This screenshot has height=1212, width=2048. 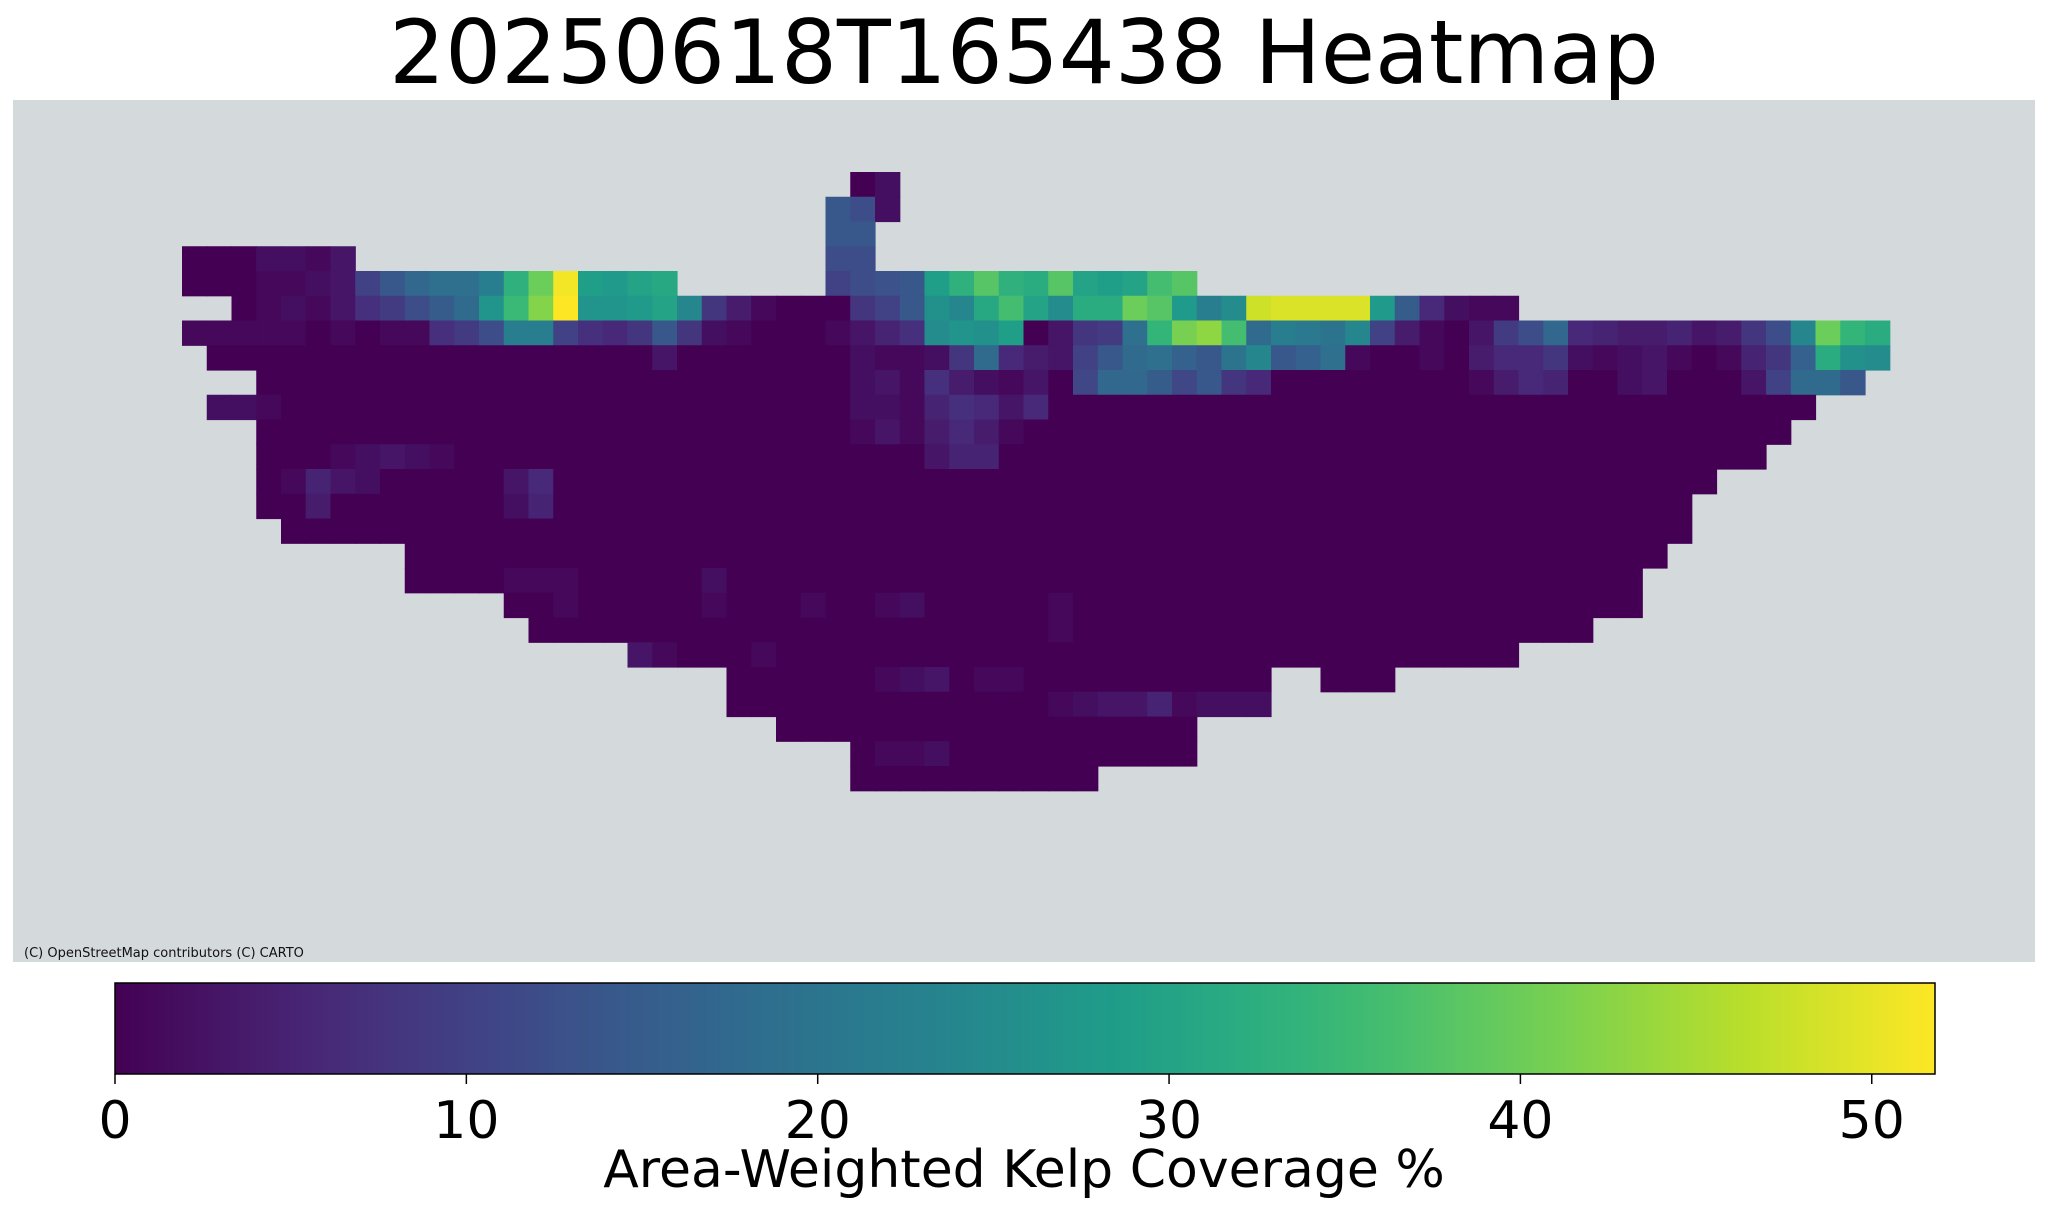 I want to click on colorbar-ticks: 0 10 20 30 40 50, so click(x=1001, y=1112).